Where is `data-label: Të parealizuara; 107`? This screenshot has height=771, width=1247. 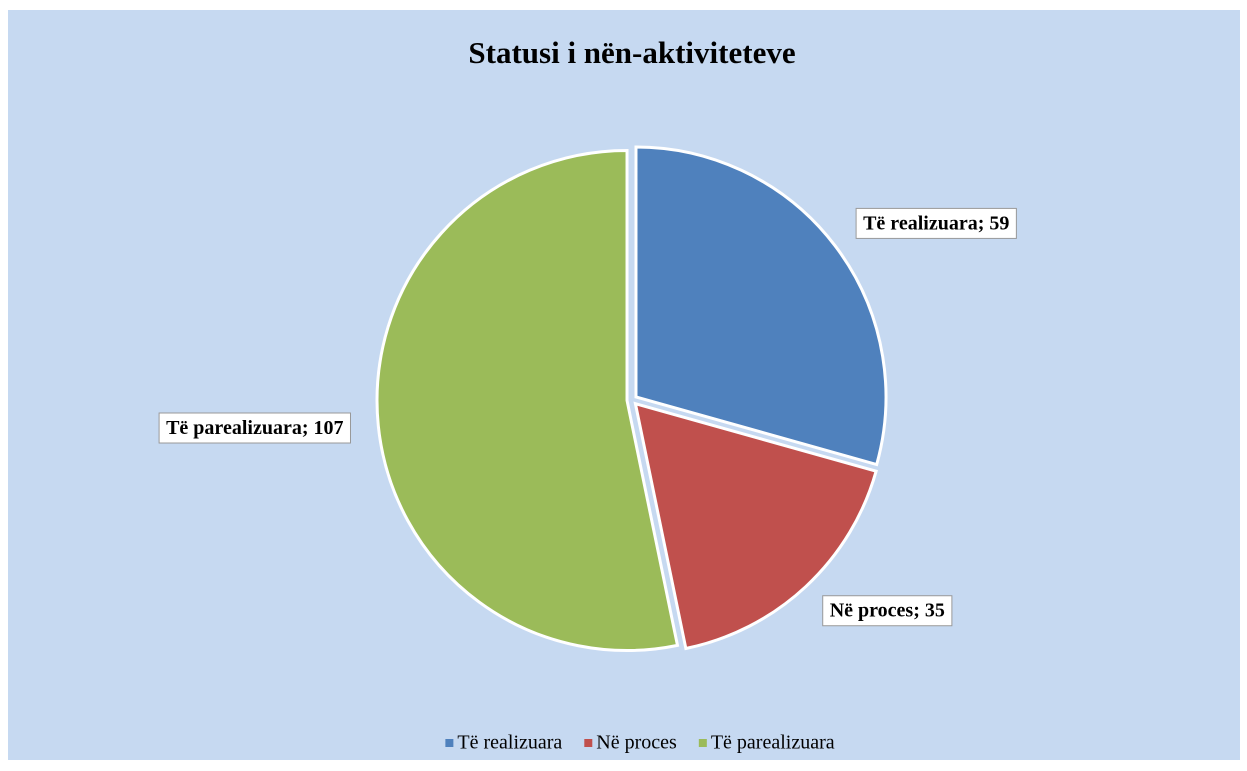 data-label: Të parealizuara; 107 is located at coordinates (254, 428).